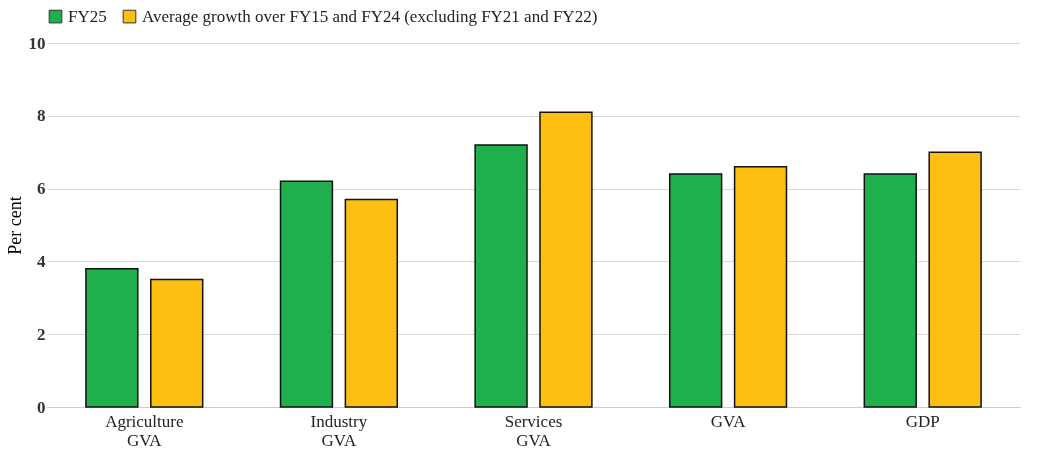 The image size is (1055, 462). I want to click on x-tick-label: Industry GVA, so click(339, 430).